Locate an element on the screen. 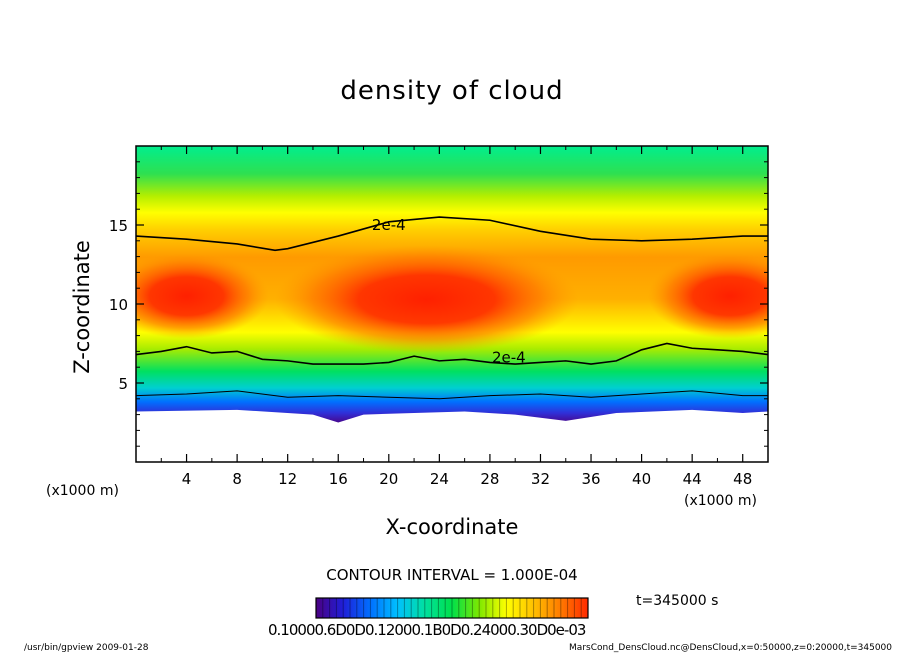 Image resolution: width=904 pixels, height=654 pixels. x-tick-label-48: 48 is located at coordinates (742, 479).